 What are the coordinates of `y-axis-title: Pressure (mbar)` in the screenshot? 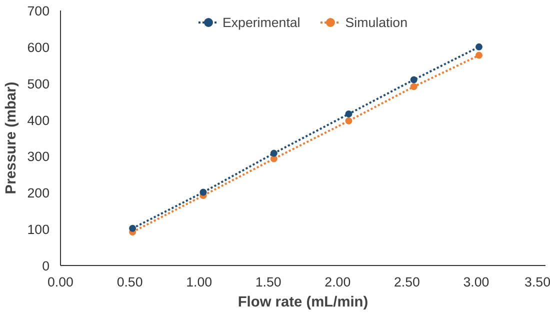 It's located at (11, 138).